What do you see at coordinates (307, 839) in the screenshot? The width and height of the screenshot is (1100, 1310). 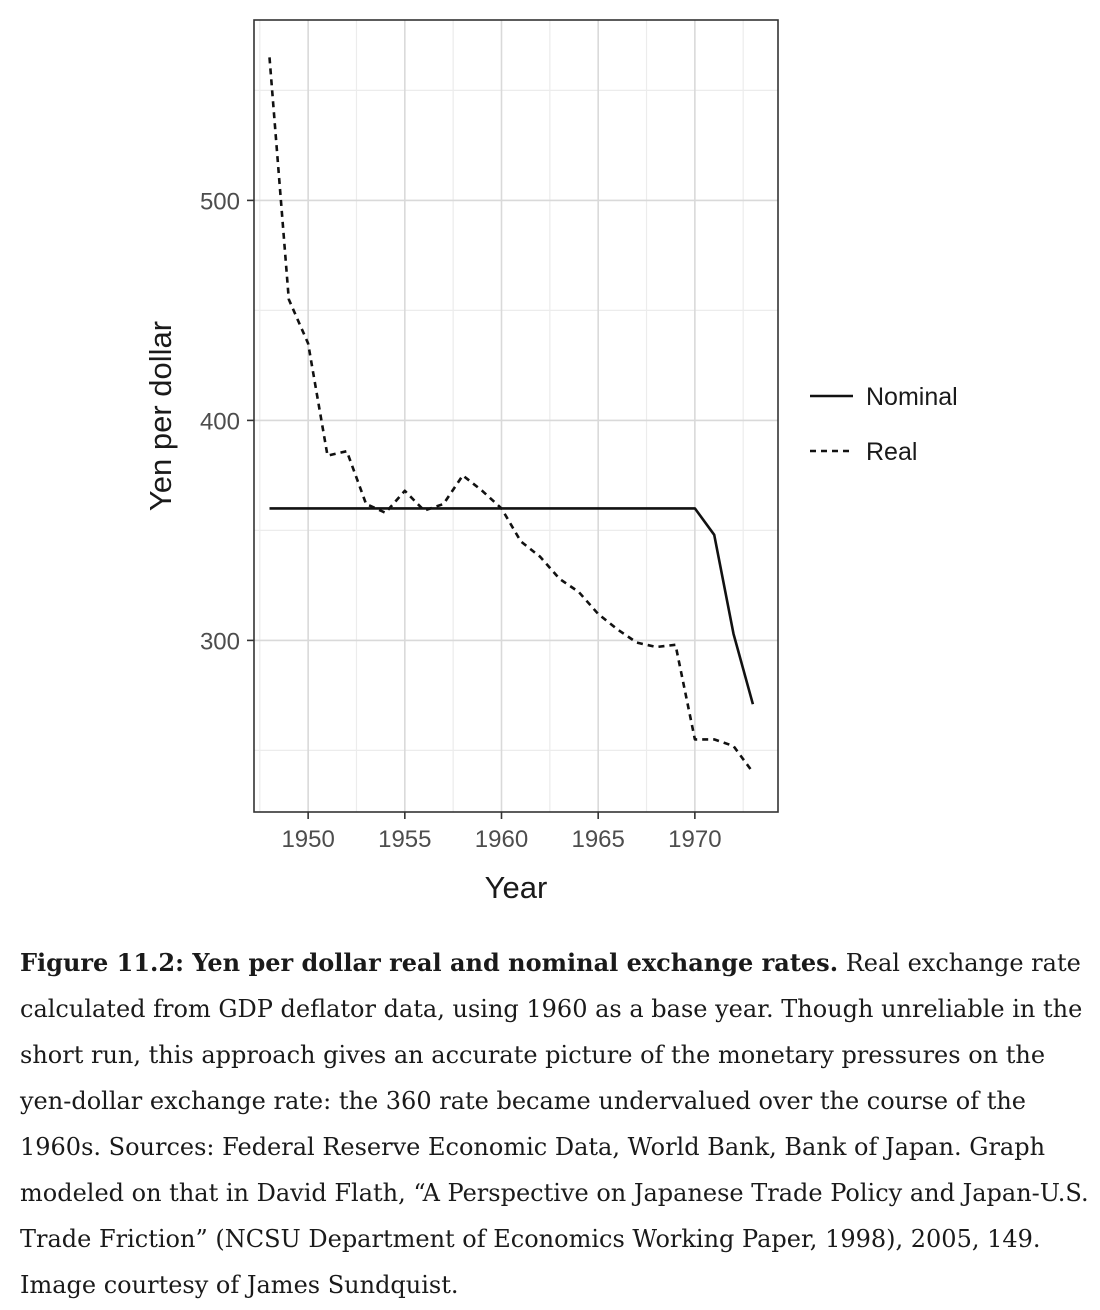 I see `x-tick-label: 1950` at bounding box center [307, 839].